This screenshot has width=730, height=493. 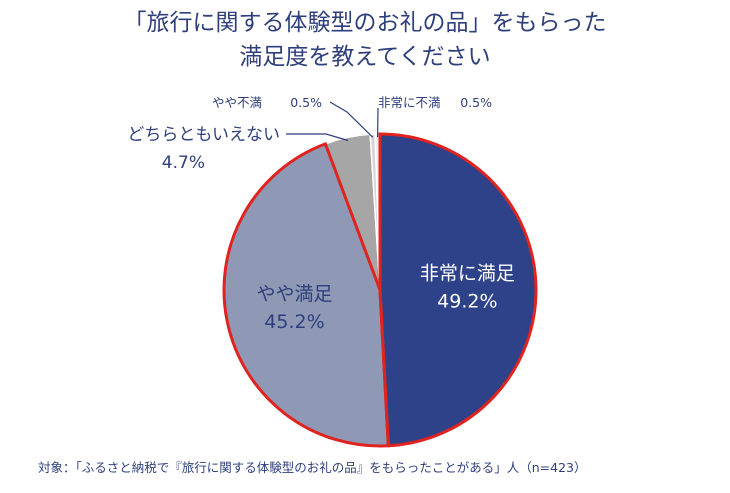 I want to click on chart-title: 「旅行に関する体験型のお礼の品」をもらった 満足度を教えてください, so click(x=365, y=40).